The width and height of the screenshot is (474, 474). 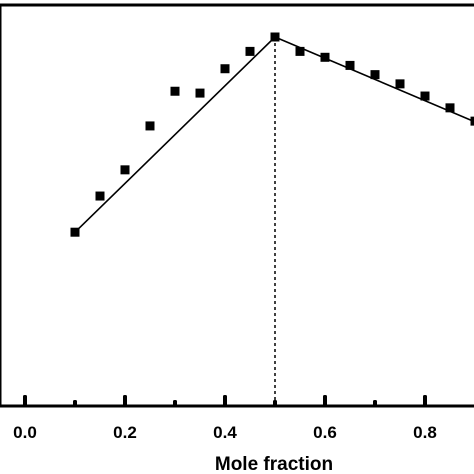 I want to click on x-tick-label-1: 0.2, so click(x=125, y=432).